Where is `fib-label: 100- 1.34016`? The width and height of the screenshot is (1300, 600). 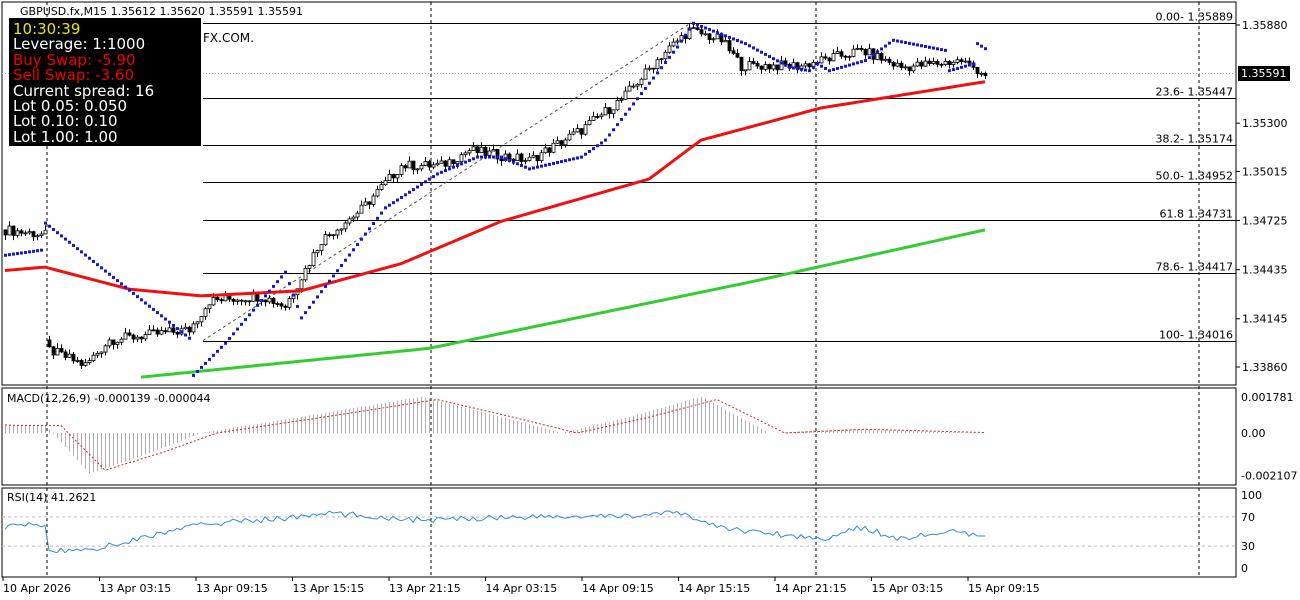
fib-label: 100- 1.34016 is located at coordinates (1196, 335).